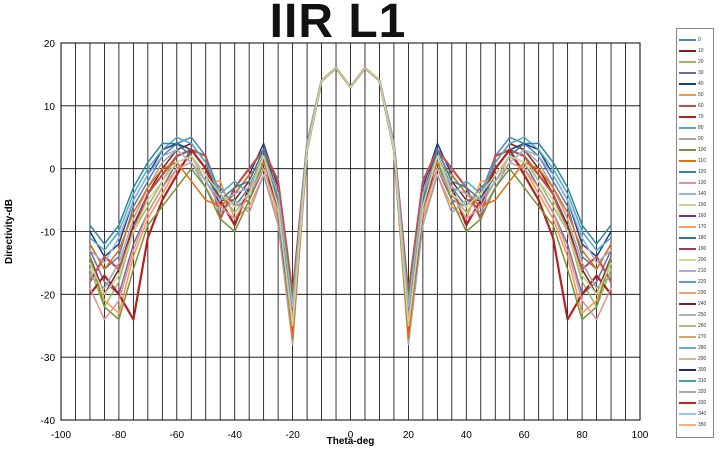  What do you see at coordinates (702, 359) in the screenshot?
I see `legend-label: 290` at bounding box center [702, 359].